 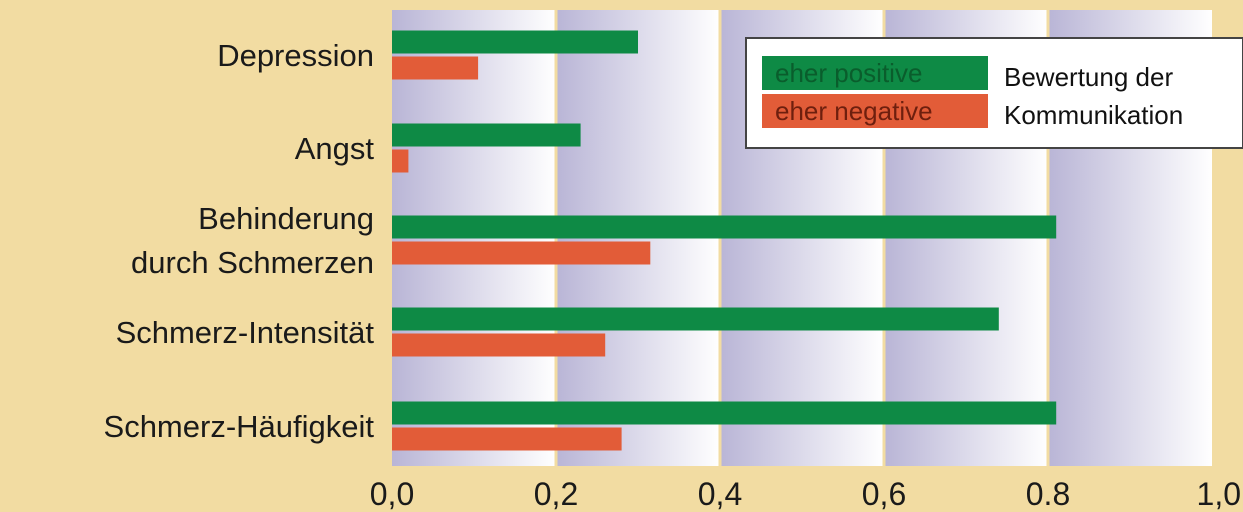 What do you see at coordinates (252, 262) in the screenshot?
I see `category-label: durch Schmerzen` at bounding box center [252, 262].